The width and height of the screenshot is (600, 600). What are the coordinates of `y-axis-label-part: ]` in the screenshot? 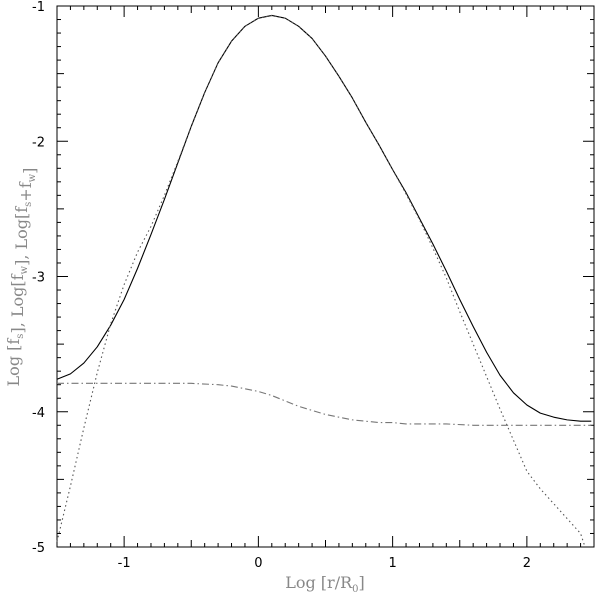 It's located at (29, 171).